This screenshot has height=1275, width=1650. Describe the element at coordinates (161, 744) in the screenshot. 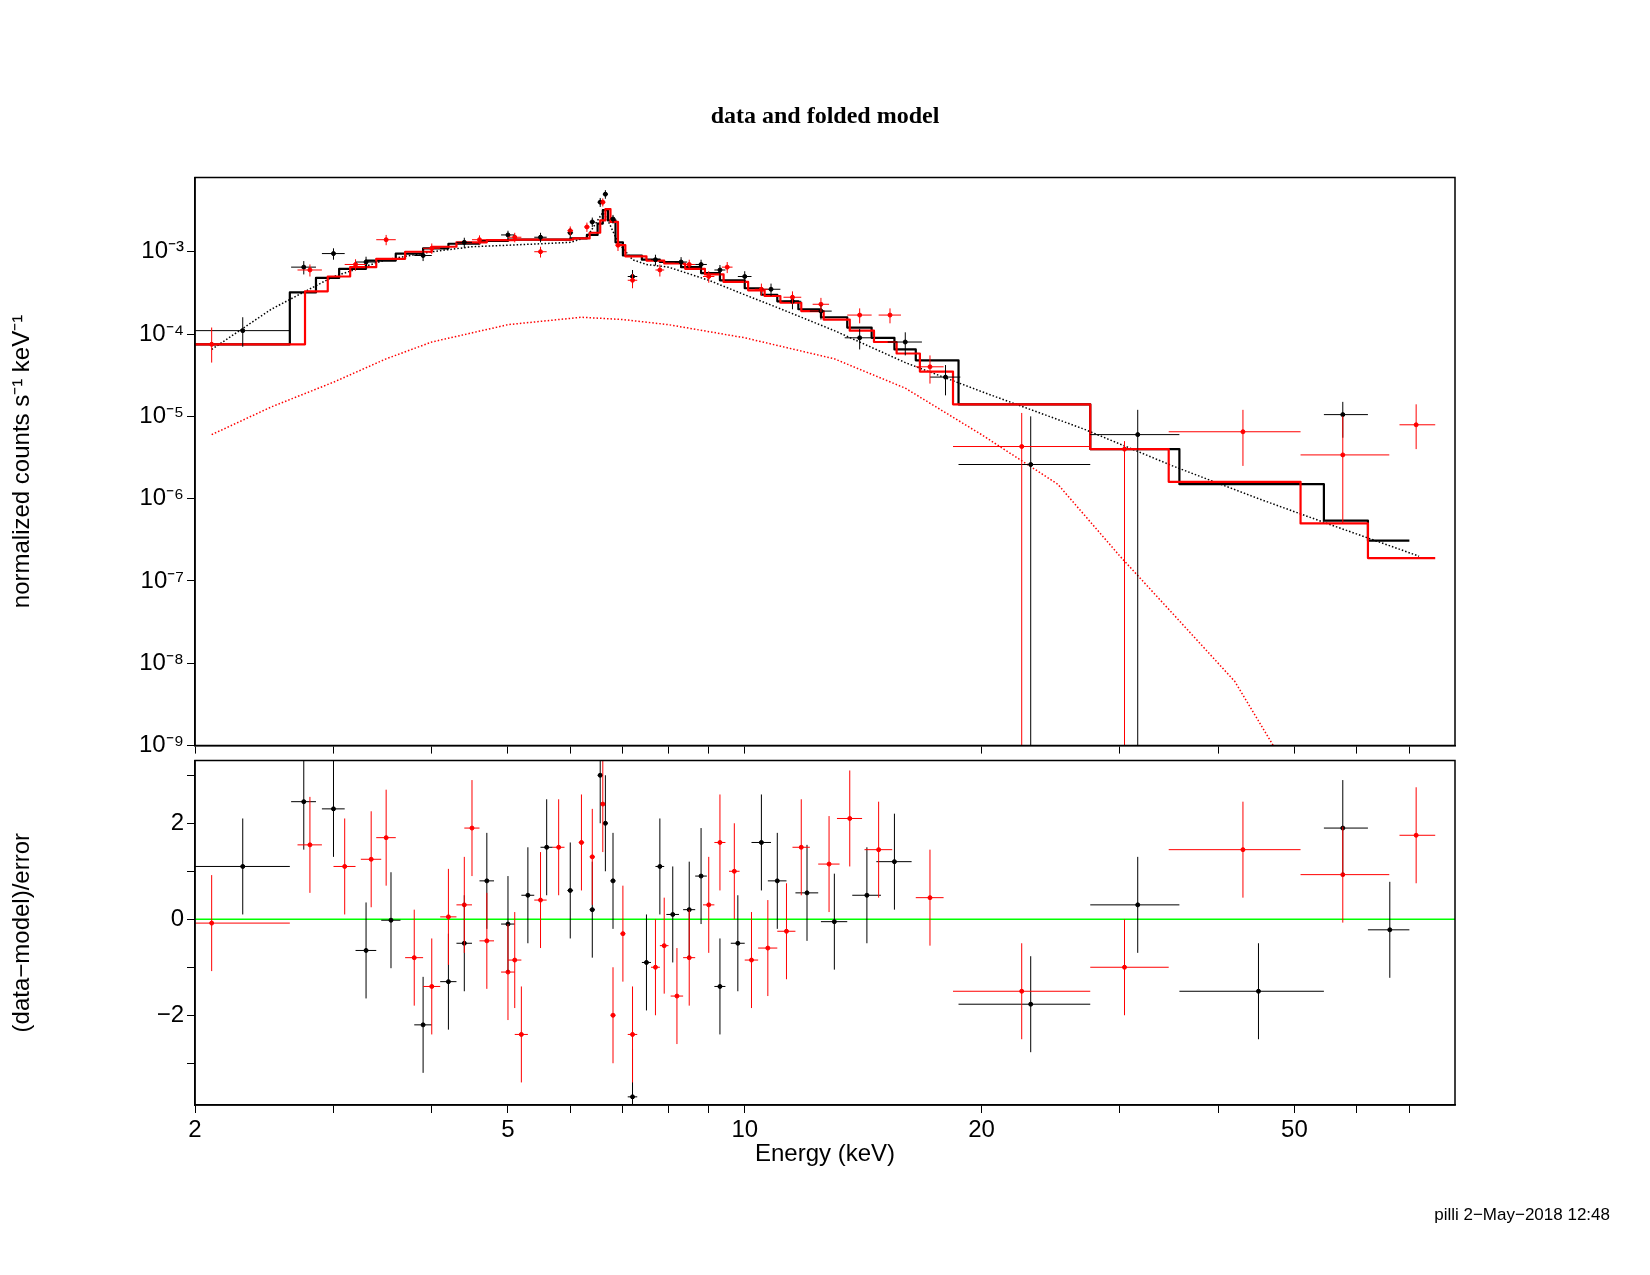

I see `y-tick-label: 10⁻⁹` at that location.